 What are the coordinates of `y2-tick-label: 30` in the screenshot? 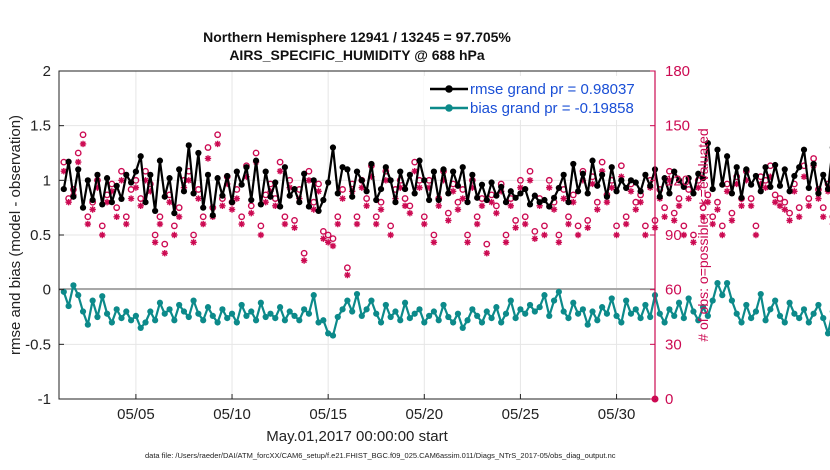 It's located at (673, 344).